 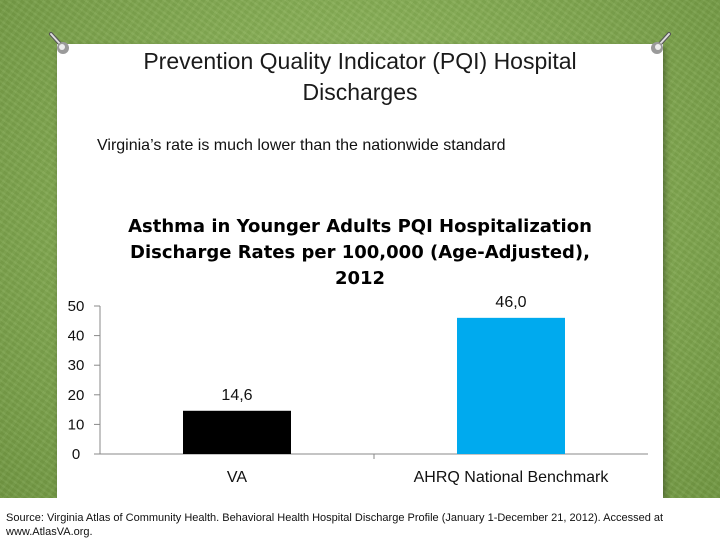 What do you see at coordinates (76, 424) in the screenshot?
I see `y-tick-label-10: 10` at bounding box center [76, 424].